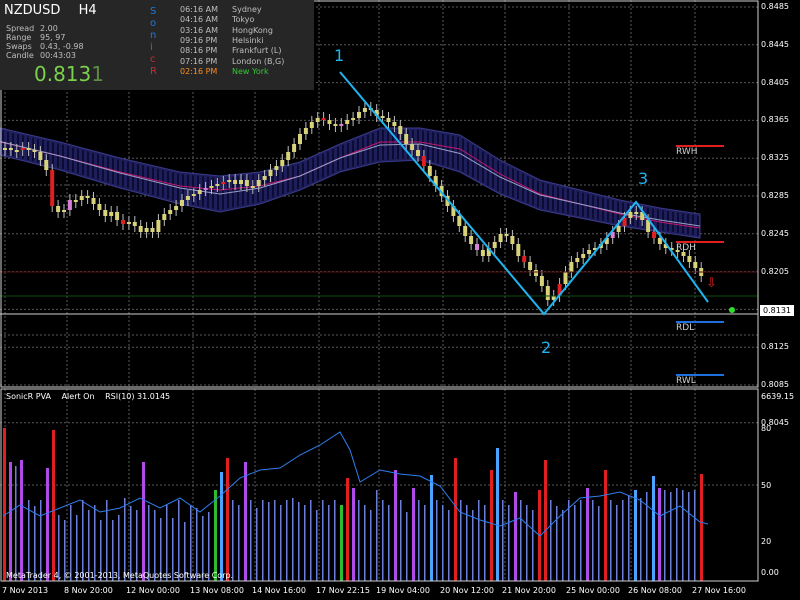 The height and width of the screenshot is (600, 800). I want to click on current-price-label: 0.8131, so click(777, 310).